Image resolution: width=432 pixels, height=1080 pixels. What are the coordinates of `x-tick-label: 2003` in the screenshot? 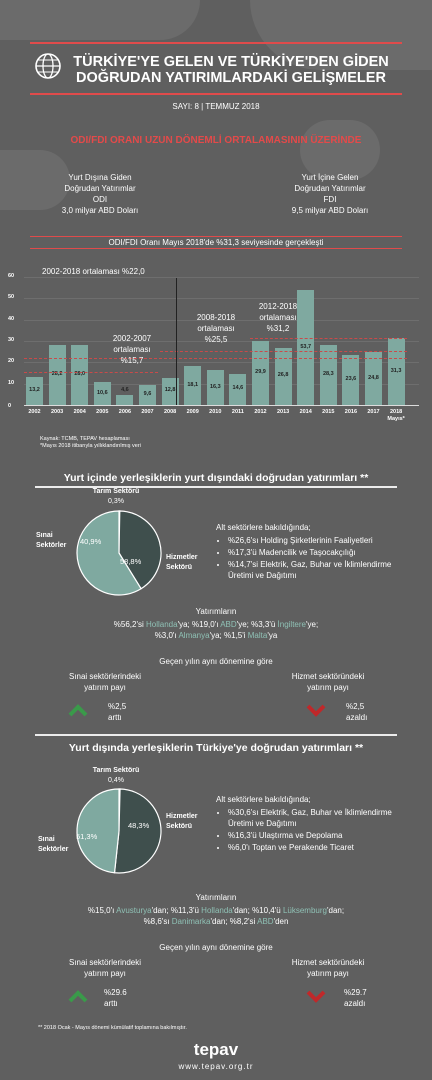 It's located at (57, 412).